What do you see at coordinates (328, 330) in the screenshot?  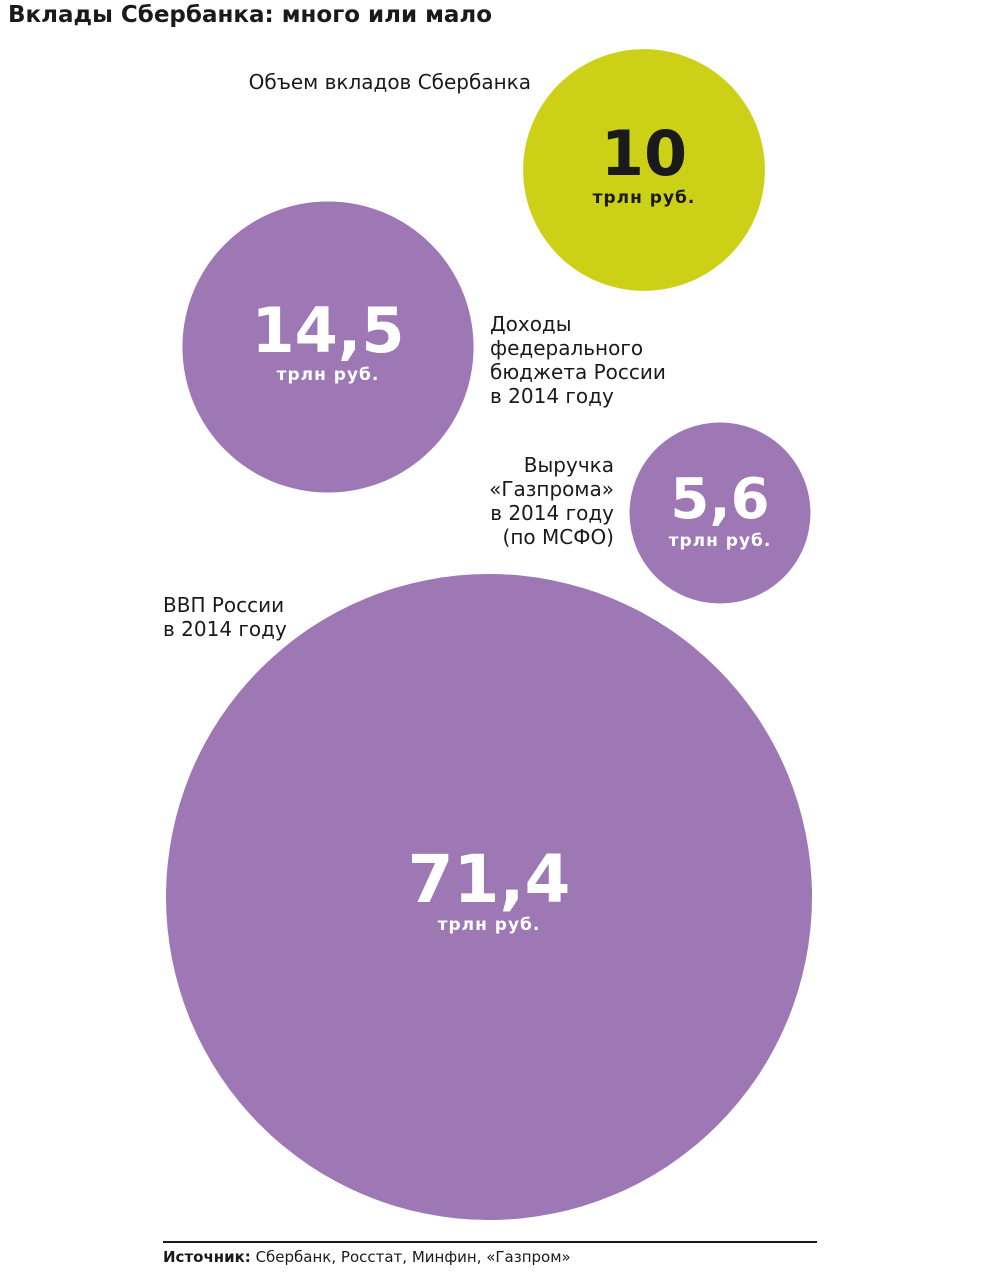 I see `value-label: 14,5` at bounding box center [328, 330].